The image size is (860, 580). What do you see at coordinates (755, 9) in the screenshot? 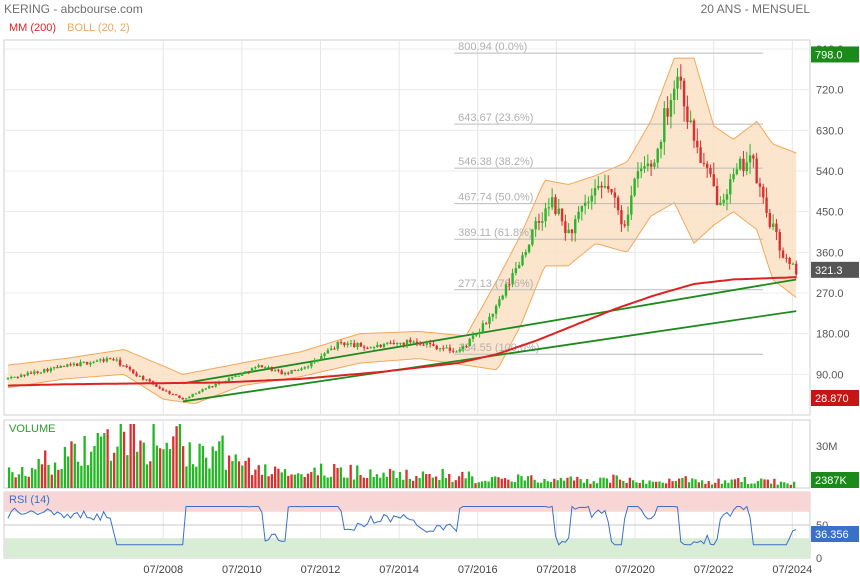
I see `chart-period: 20 ANS - MENSUEL` at bounding box center [755, 9].